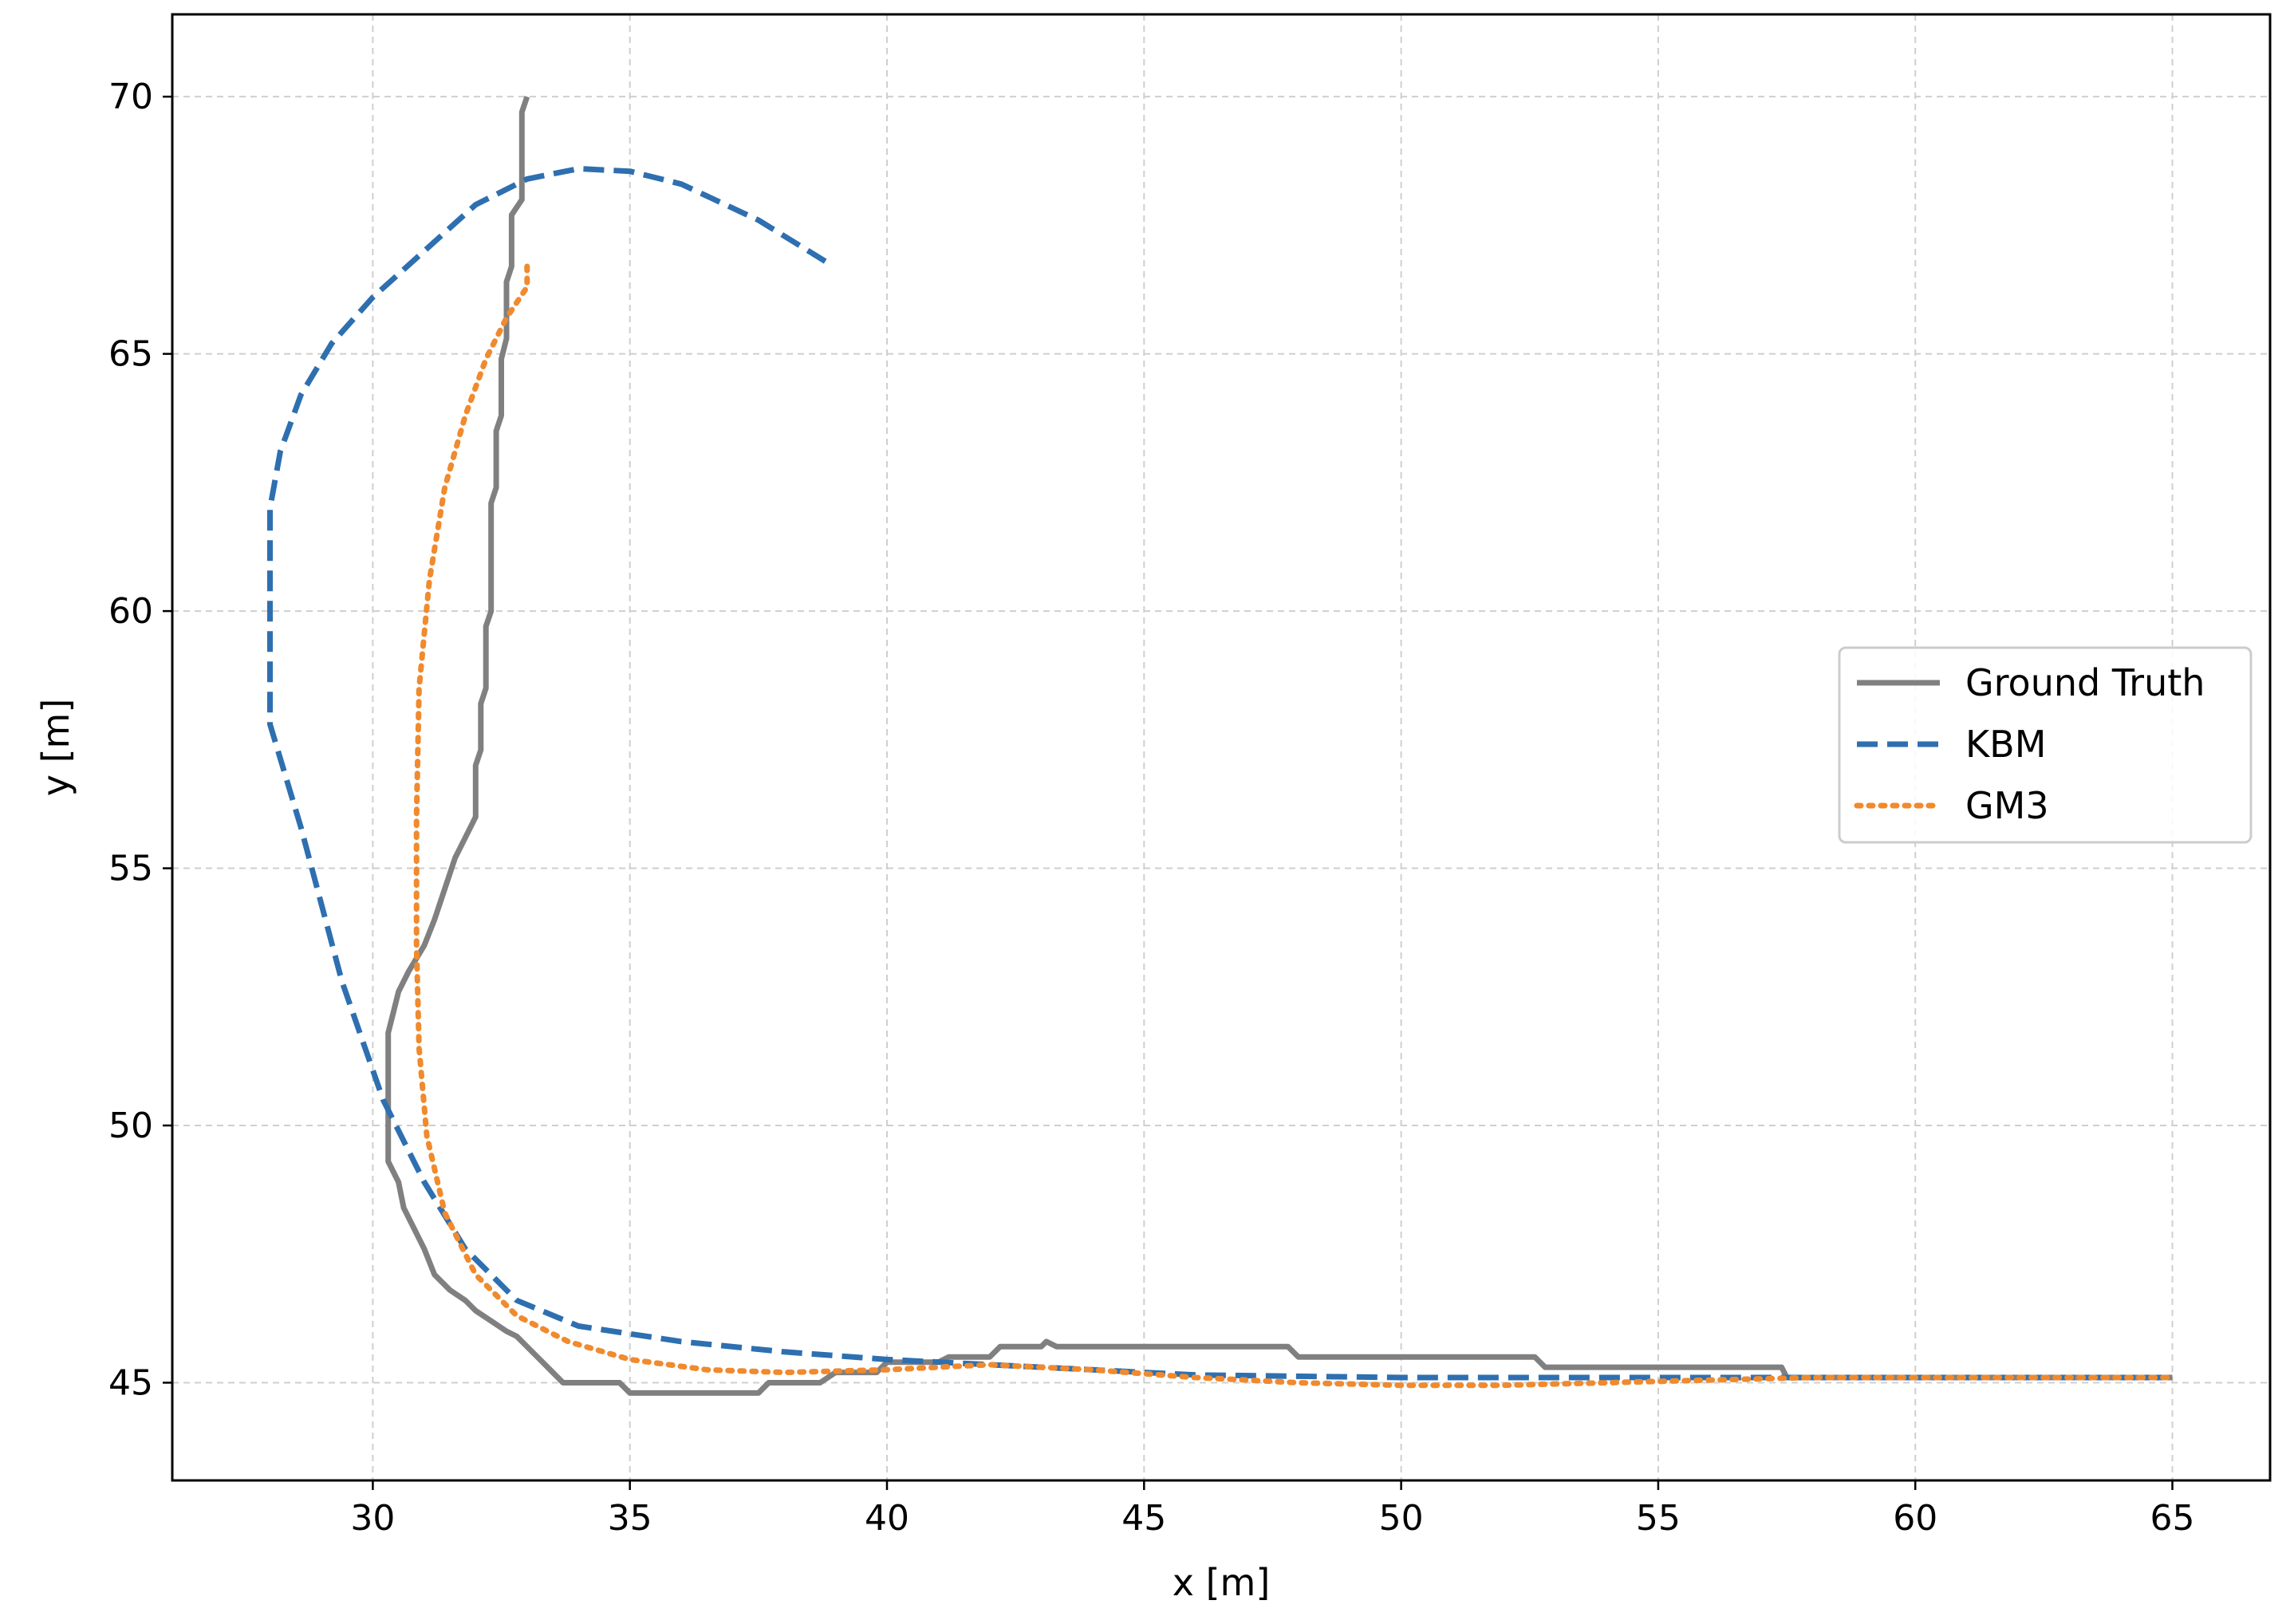 This screenshot has height=1624, width=2294. I want to click on legend: Ground Truth KBM GM3, so click(2045, 745).